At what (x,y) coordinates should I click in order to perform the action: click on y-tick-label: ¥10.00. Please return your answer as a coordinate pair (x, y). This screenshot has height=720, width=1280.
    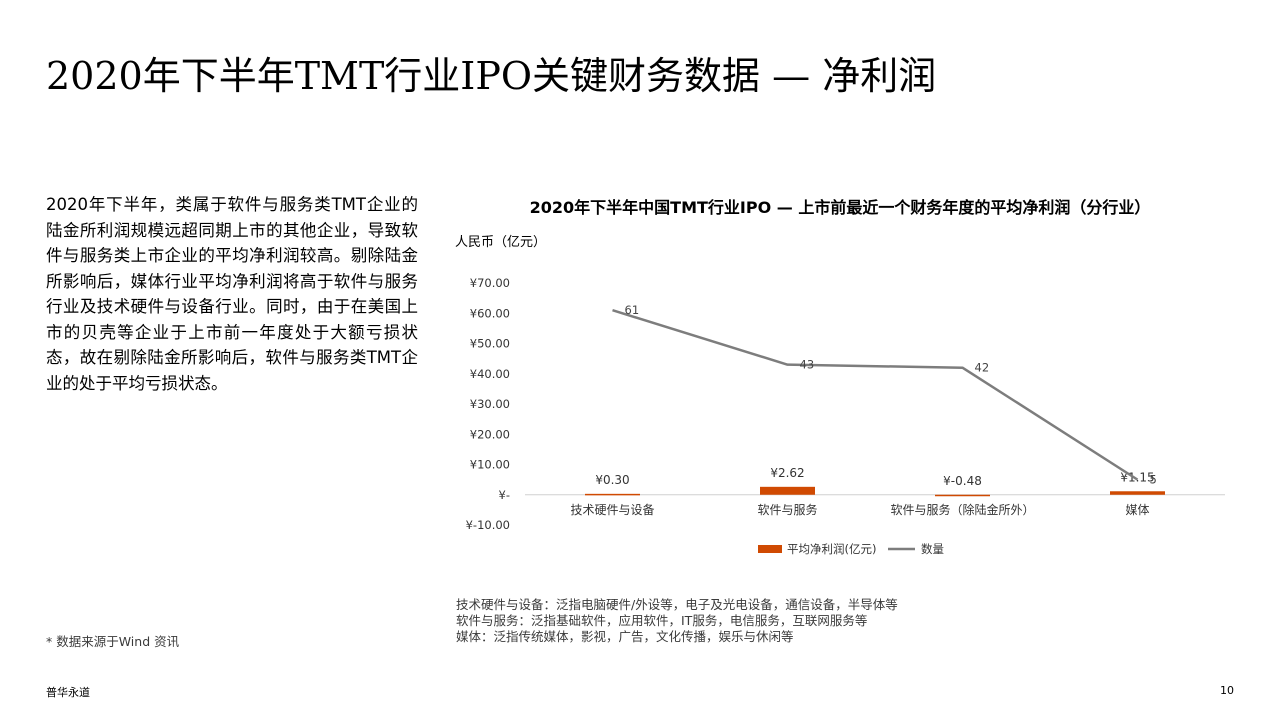
    Looking at the image, I should click on (490, 465).